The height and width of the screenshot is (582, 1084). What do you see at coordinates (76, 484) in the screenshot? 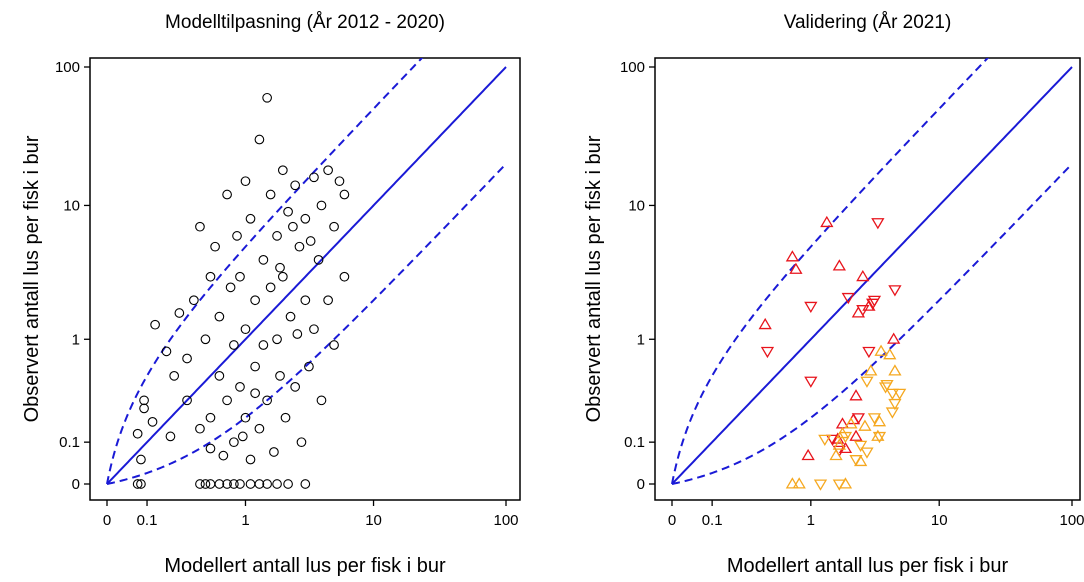
I see `y-tick-label: 0` at bounding box center [76, 484].